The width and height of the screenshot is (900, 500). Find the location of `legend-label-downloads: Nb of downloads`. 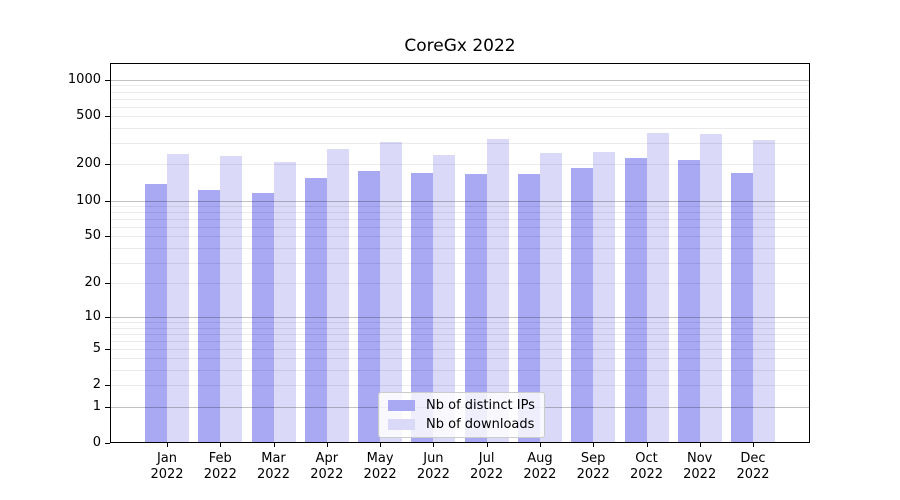

legend-label-downloads: Nb of downloads is located at coordinates (480, 424).